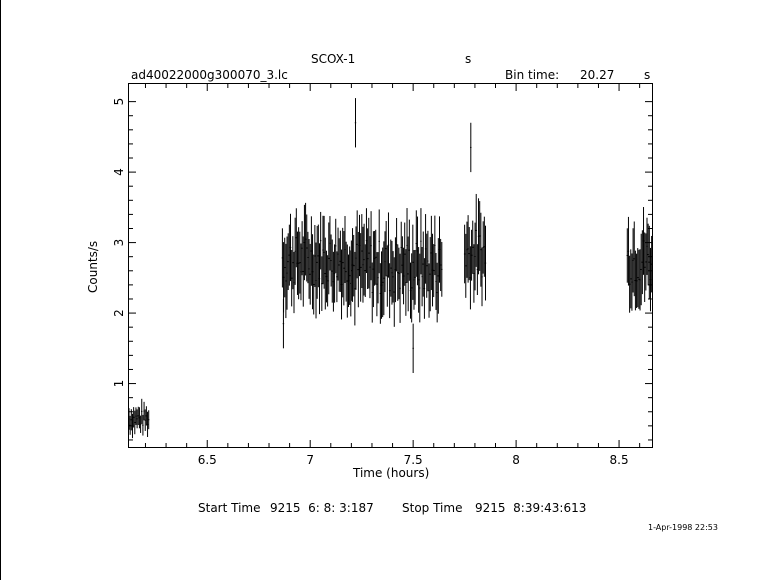  Describe the element at coordinates (119, 172) in the screenshot. I see `y-tick-label: 4` at that location.